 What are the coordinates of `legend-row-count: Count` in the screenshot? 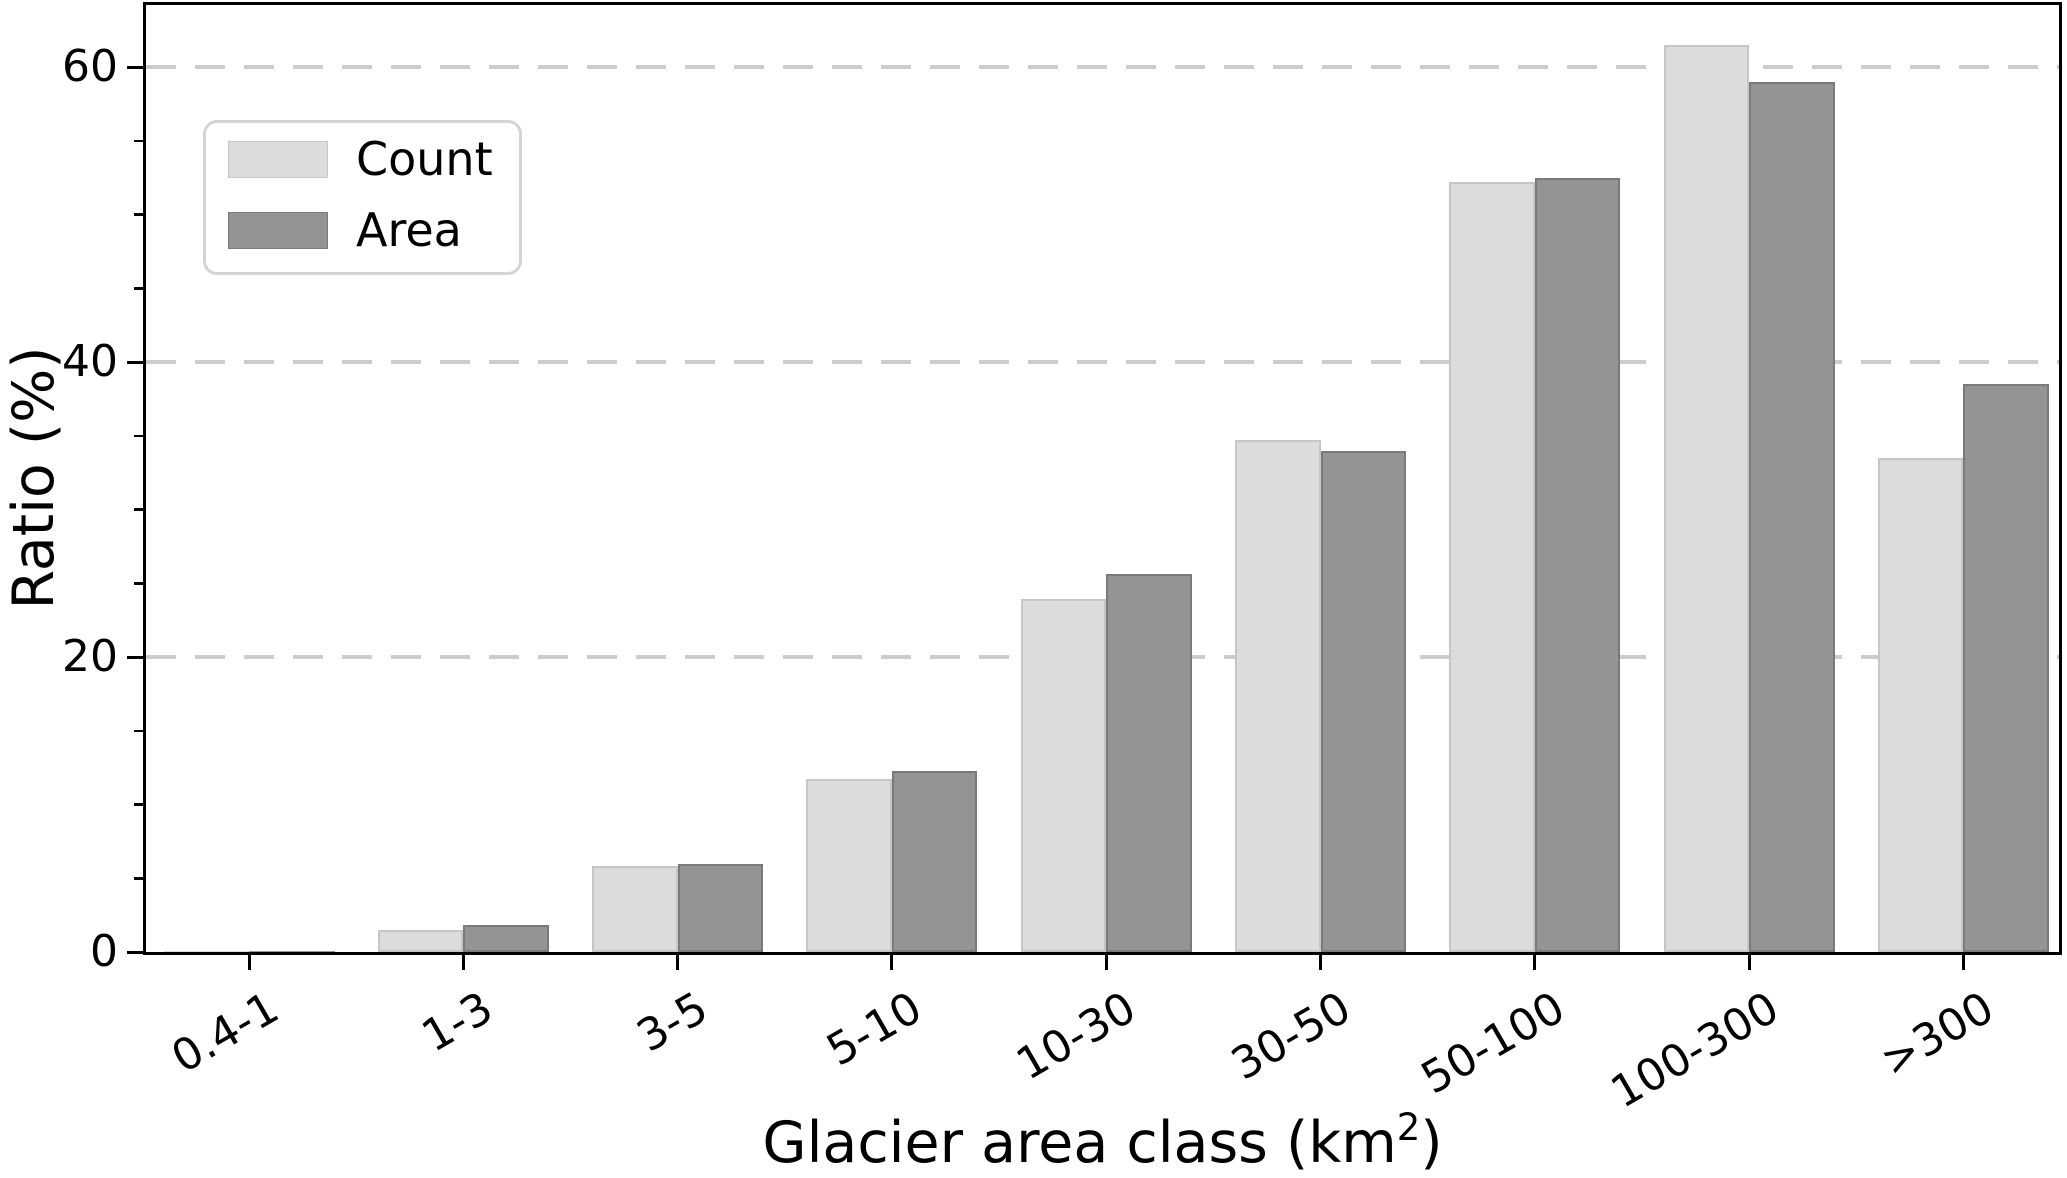 It's located at (362, 160).